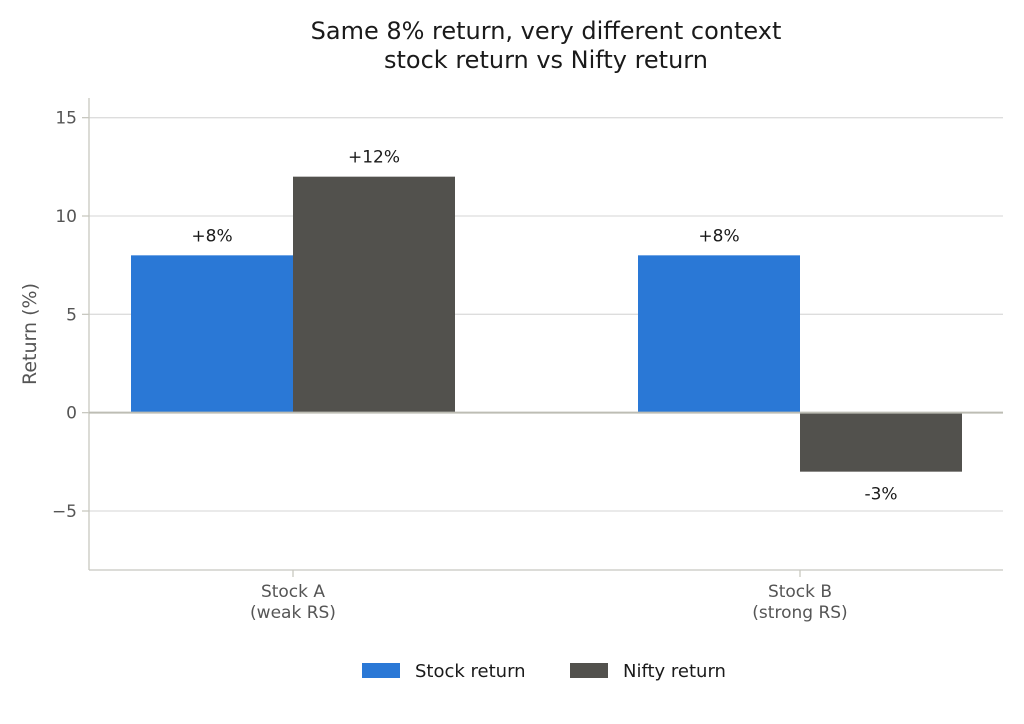 This screenshot has width=1024, height=724. Describe the element at coordinates (674, 671) in the screenshot. I see `legend-label: Nifty return` at that location.